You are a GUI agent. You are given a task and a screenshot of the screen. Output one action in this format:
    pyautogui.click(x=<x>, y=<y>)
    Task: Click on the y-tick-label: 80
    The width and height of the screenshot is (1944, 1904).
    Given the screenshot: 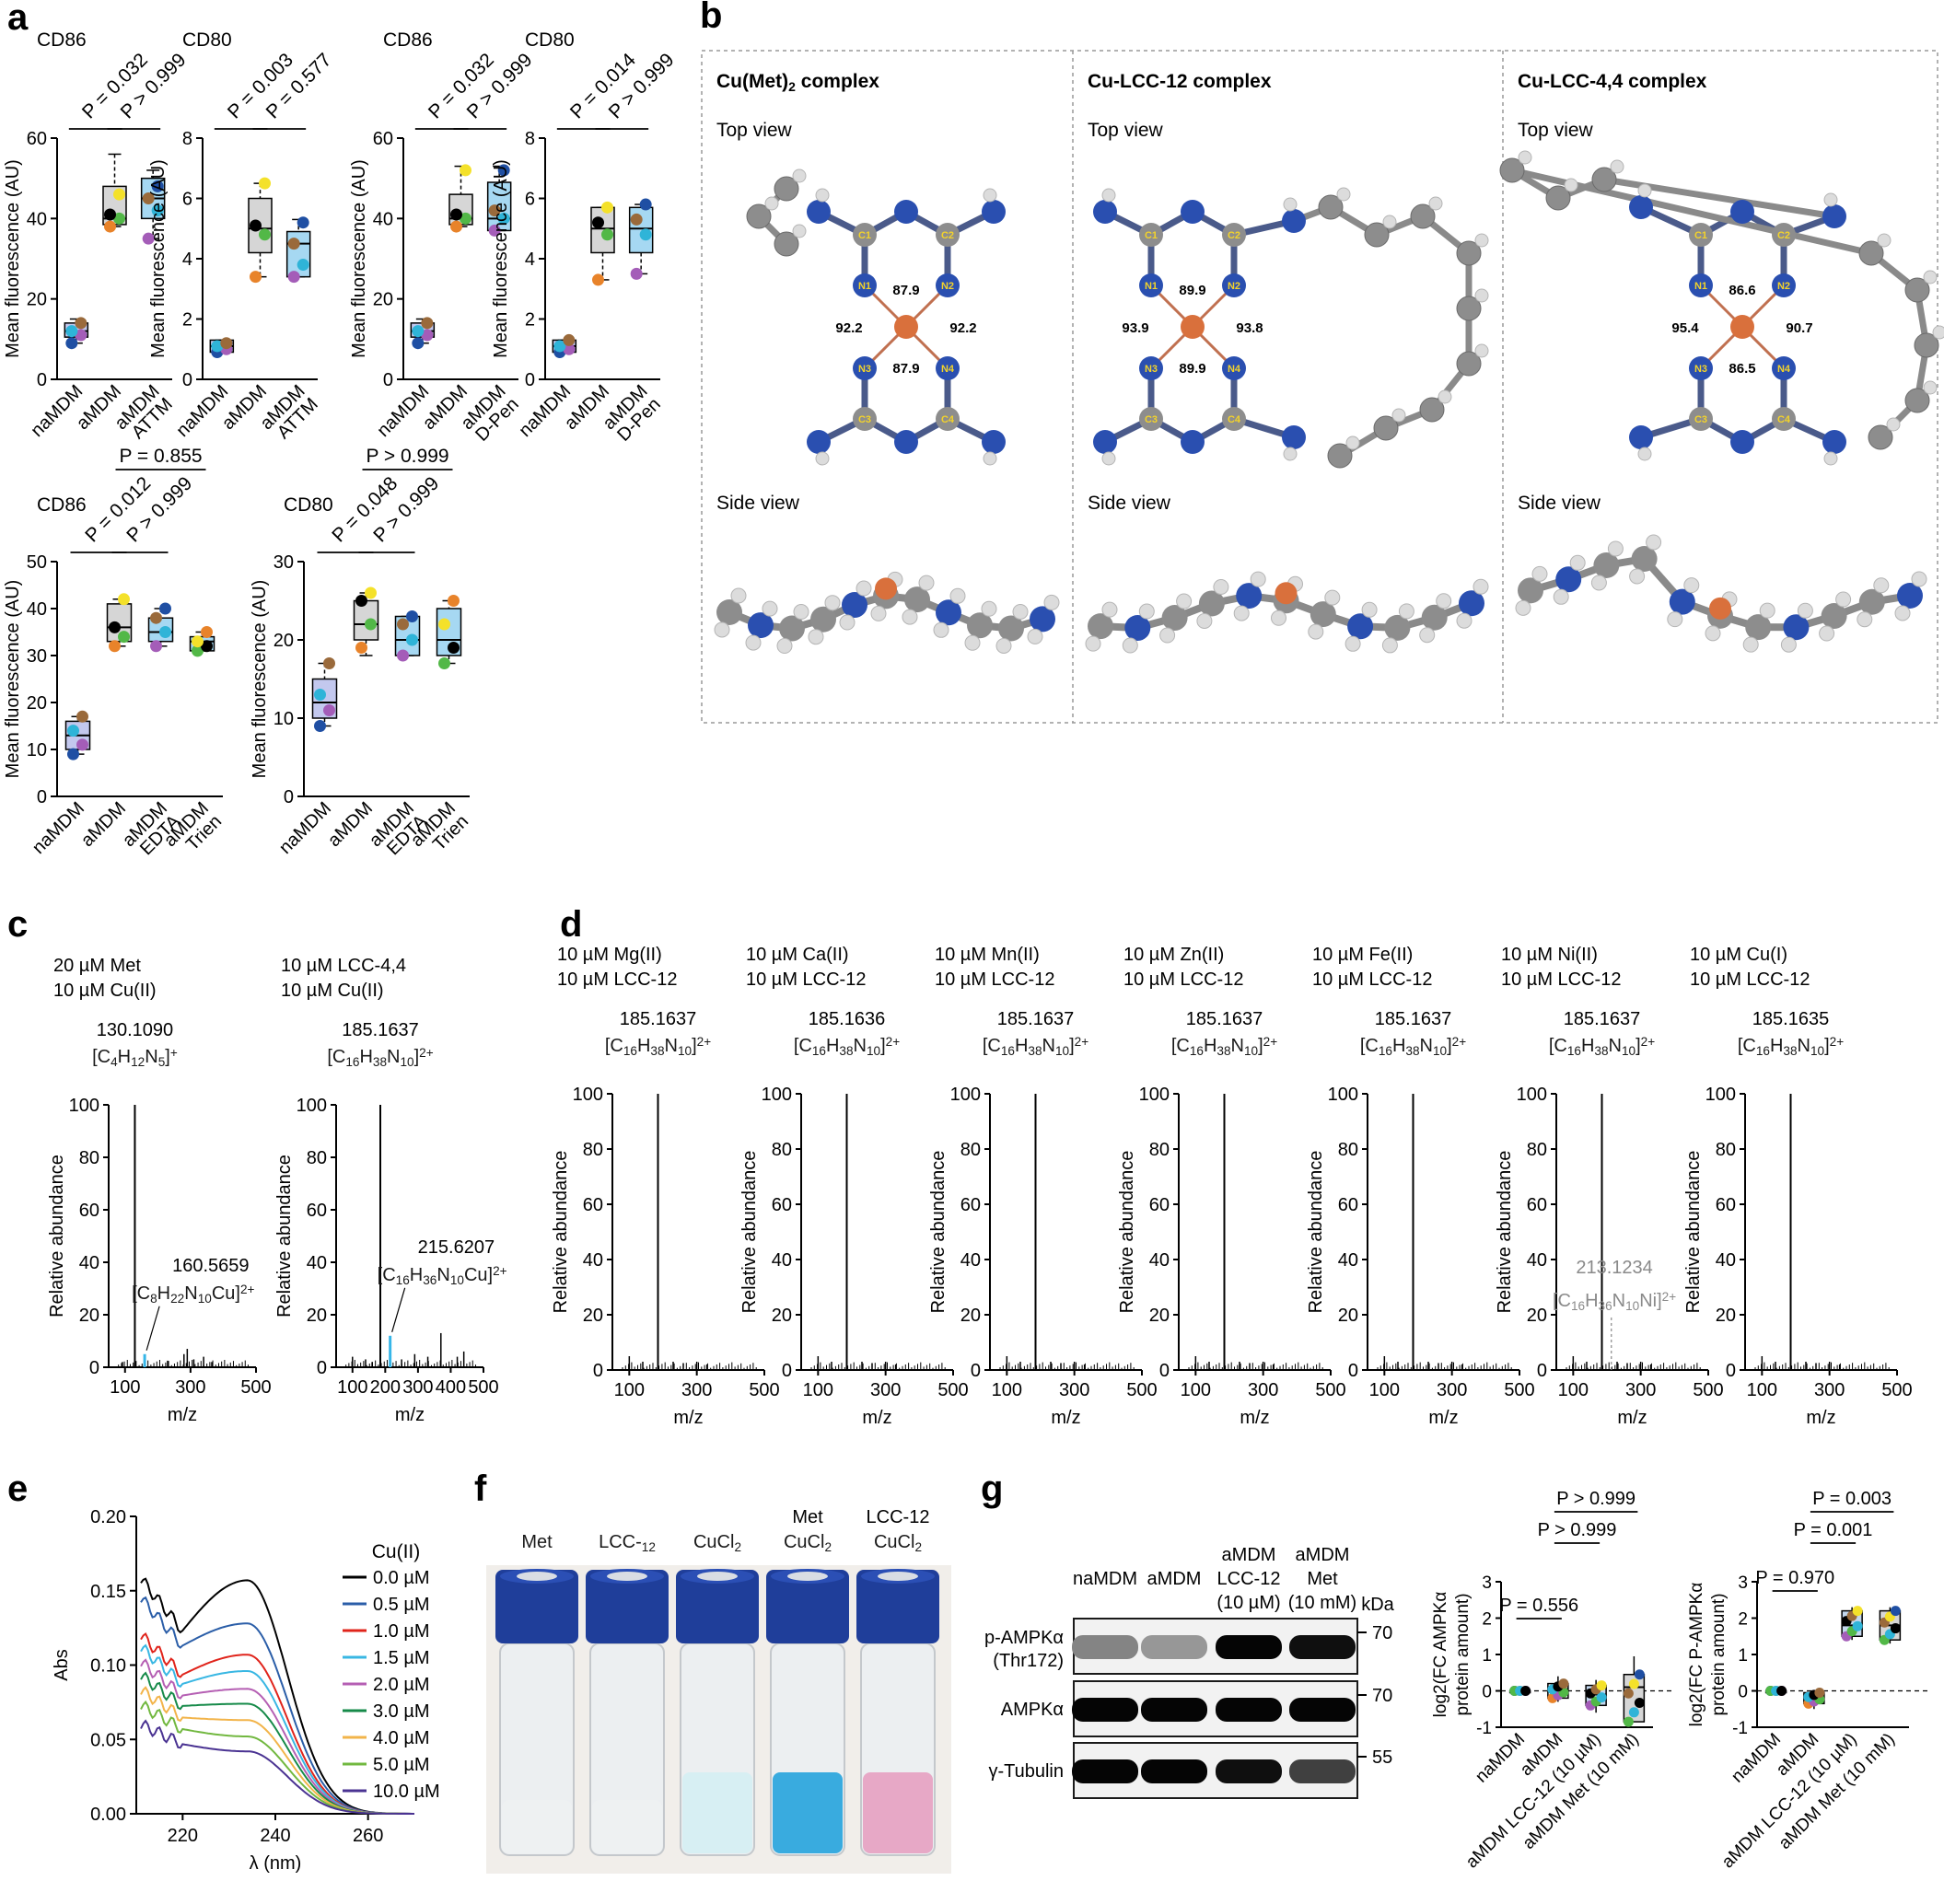 What is the action you would take?
    pyautogui.click(x=1159, y=1150)
    